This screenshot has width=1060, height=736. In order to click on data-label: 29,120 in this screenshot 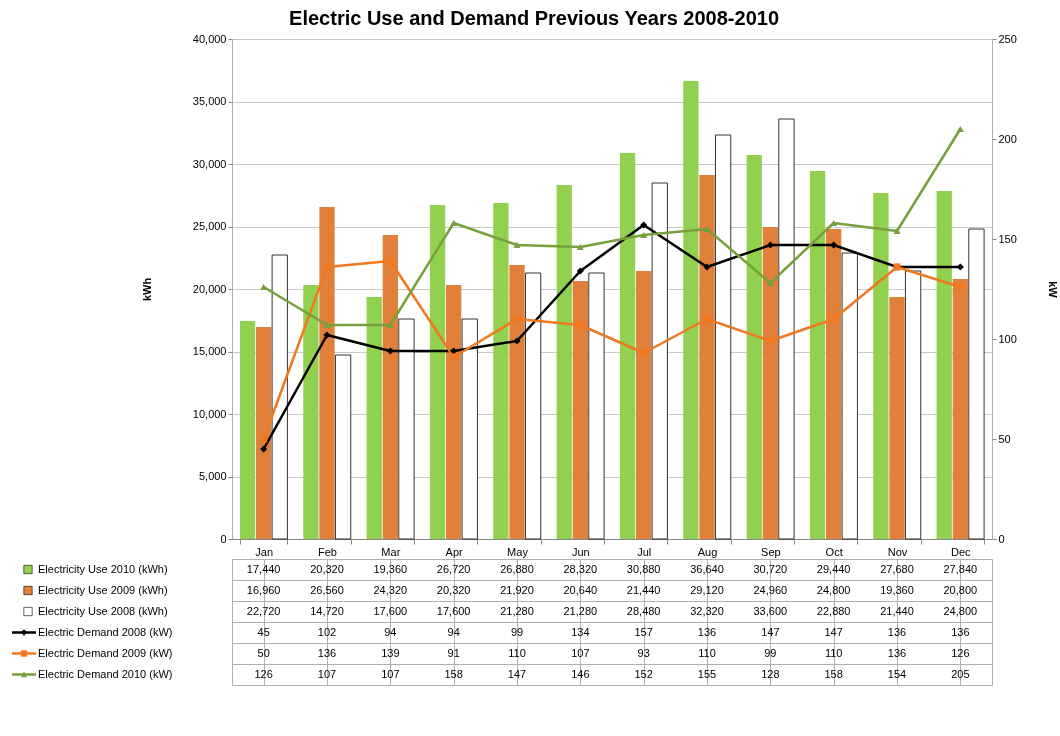, I will do `click(707, 589)`.